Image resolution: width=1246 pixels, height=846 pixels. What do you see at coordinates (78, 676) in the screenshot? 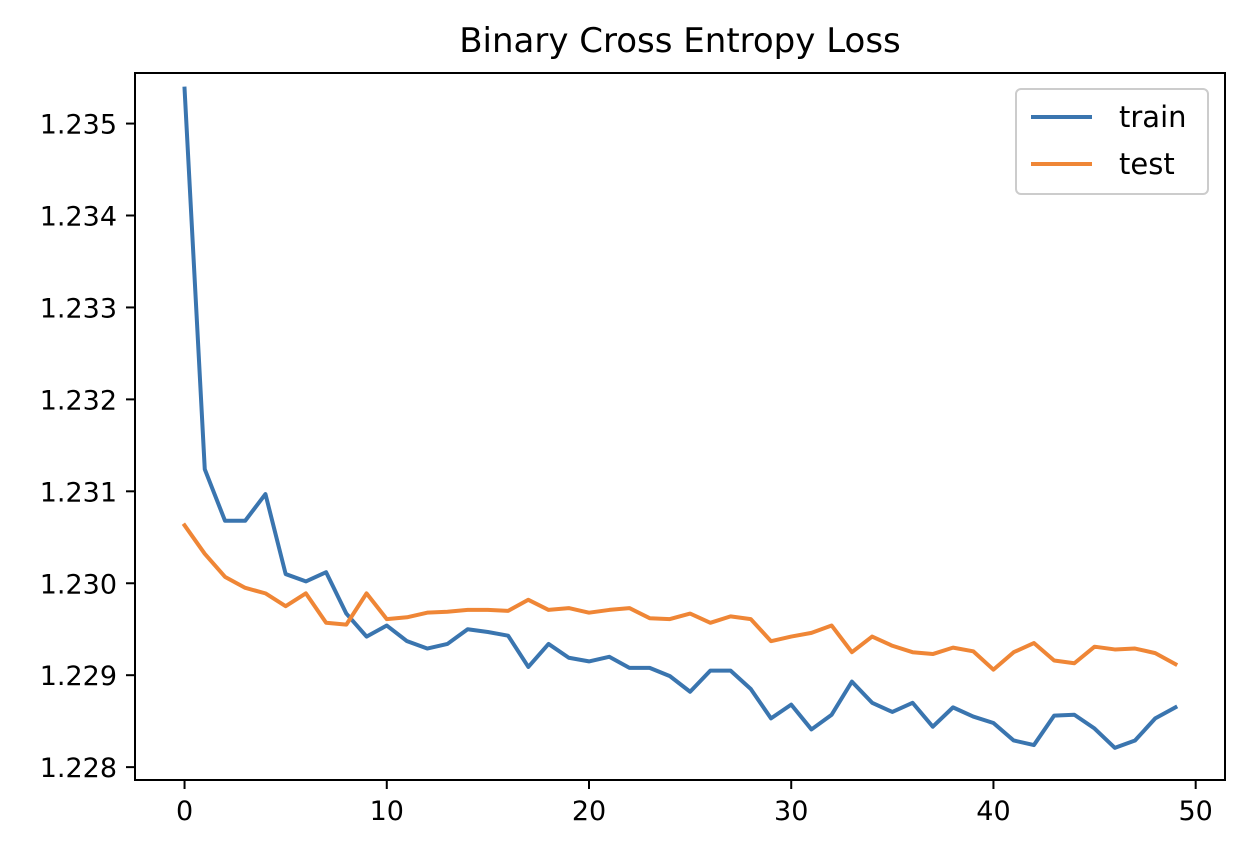
I see `y-tick-label: 1.229` at bounding box center [78, 676].